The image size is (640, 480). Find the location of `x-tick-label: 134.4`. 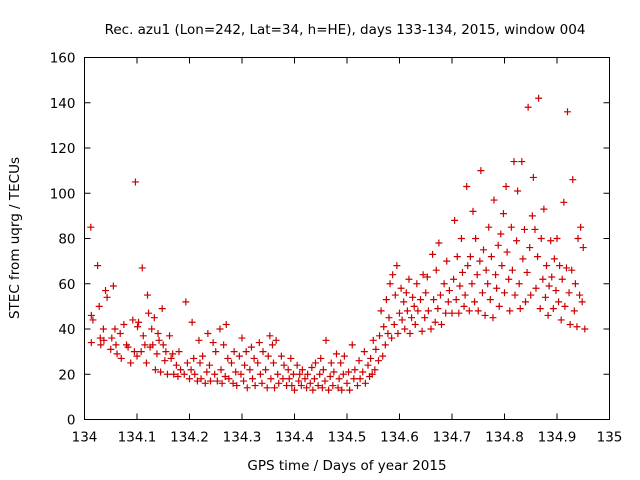

x-tick-label: 134.4 is located at coordinates (294, 438).